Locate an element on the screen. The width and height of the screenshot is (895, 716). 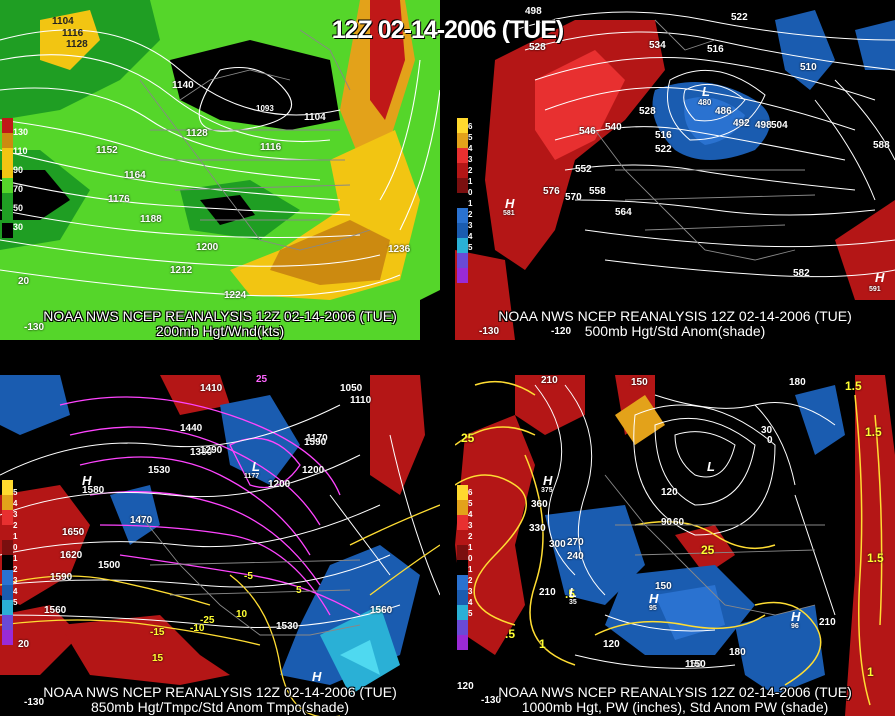
contour-label: 1140 is located at coordinates (183, 85).